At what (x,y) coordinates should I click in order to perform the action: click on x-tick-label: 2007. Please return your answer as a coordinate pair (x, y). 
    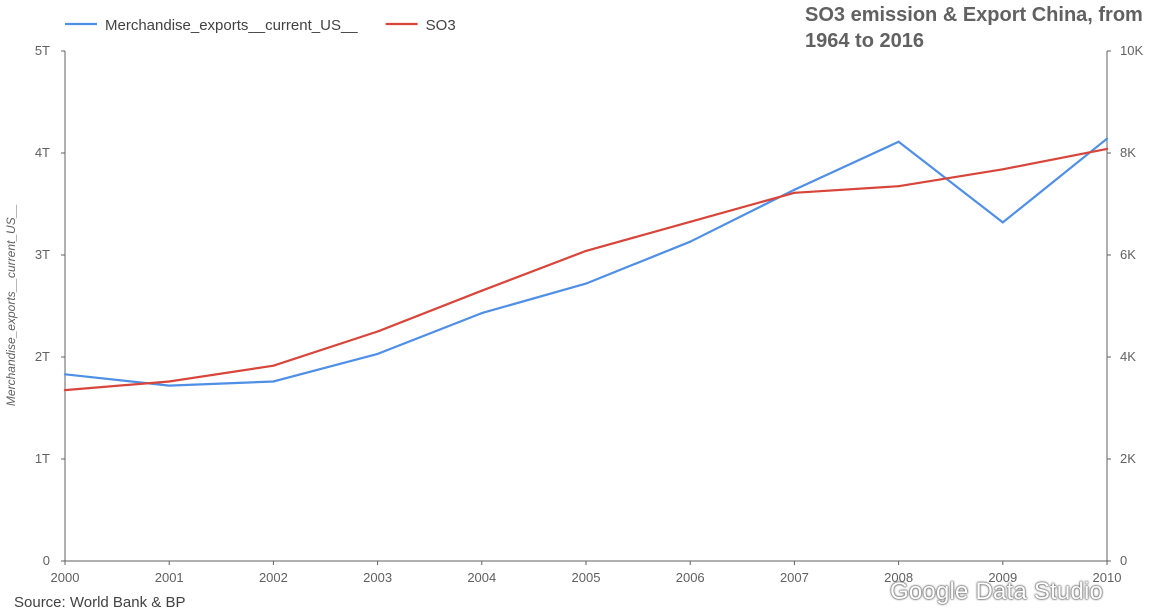
    Looking at the image, I should click on (794, 577).